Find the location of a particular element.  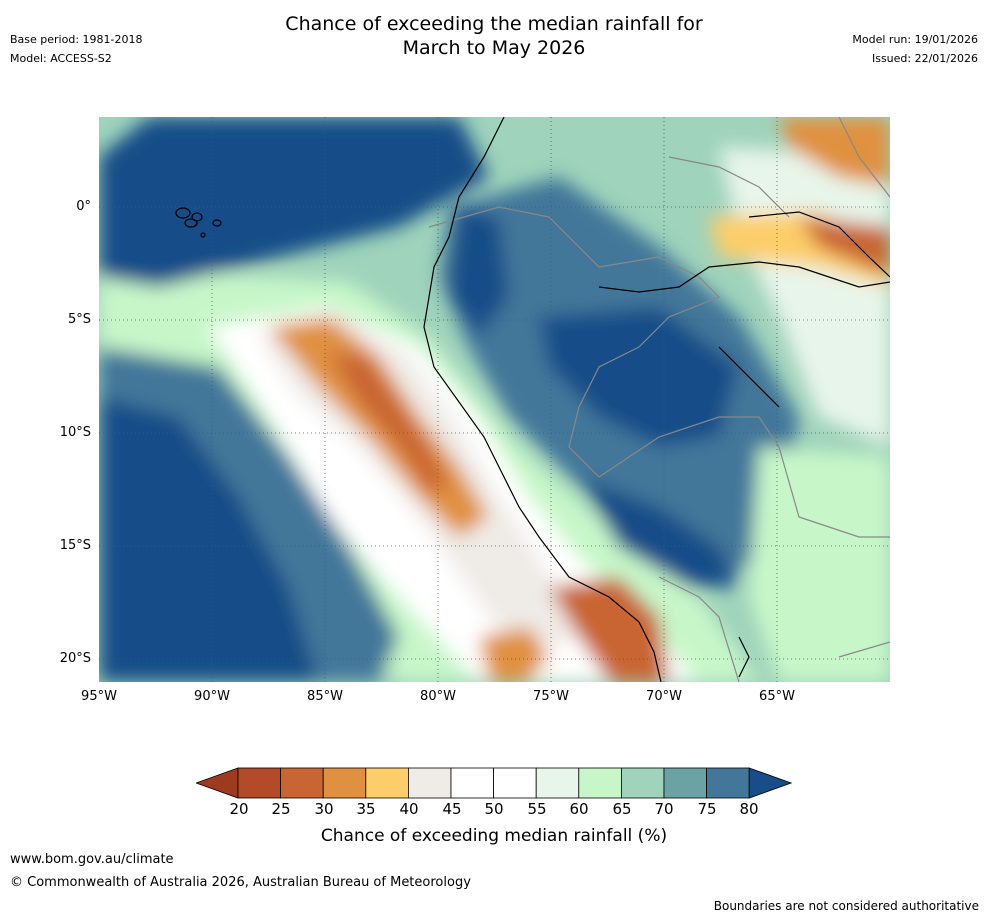

colorbar-tick-20: 20 is located at coordinates (239, 809).